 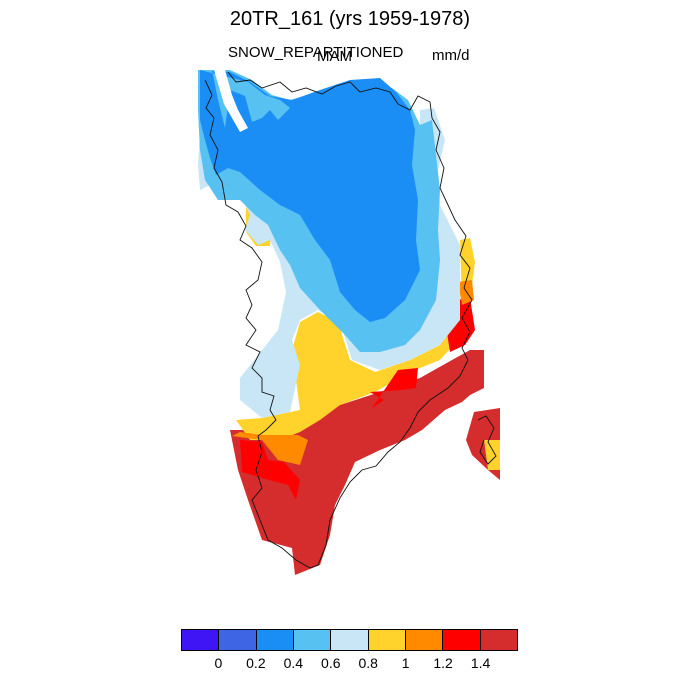 I want to click on colorbar-label-1: 0.2, so click(x=256, y=663).